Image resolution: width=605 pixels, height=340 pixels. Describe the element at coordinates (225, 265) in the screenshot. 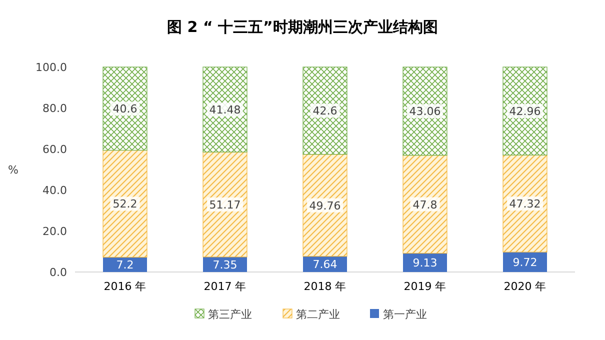

I see `data-label: 7.35` at that location.